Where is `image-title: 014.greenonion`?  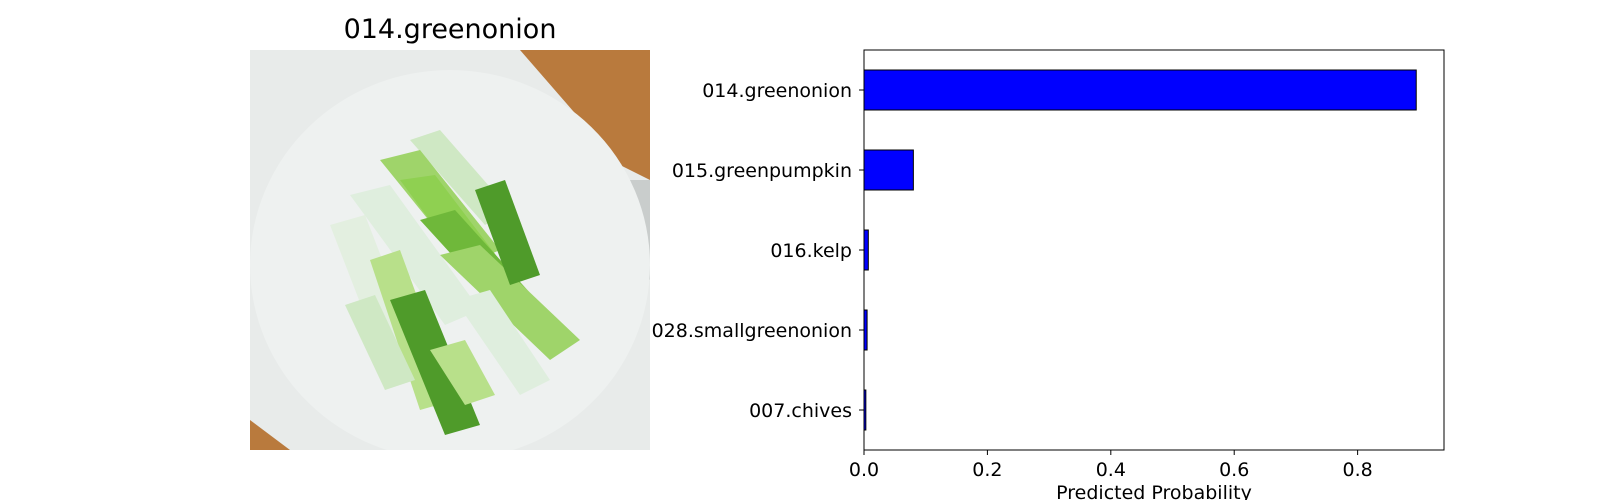
image-title: 014.greenonion is located at coordinates (450, 29).